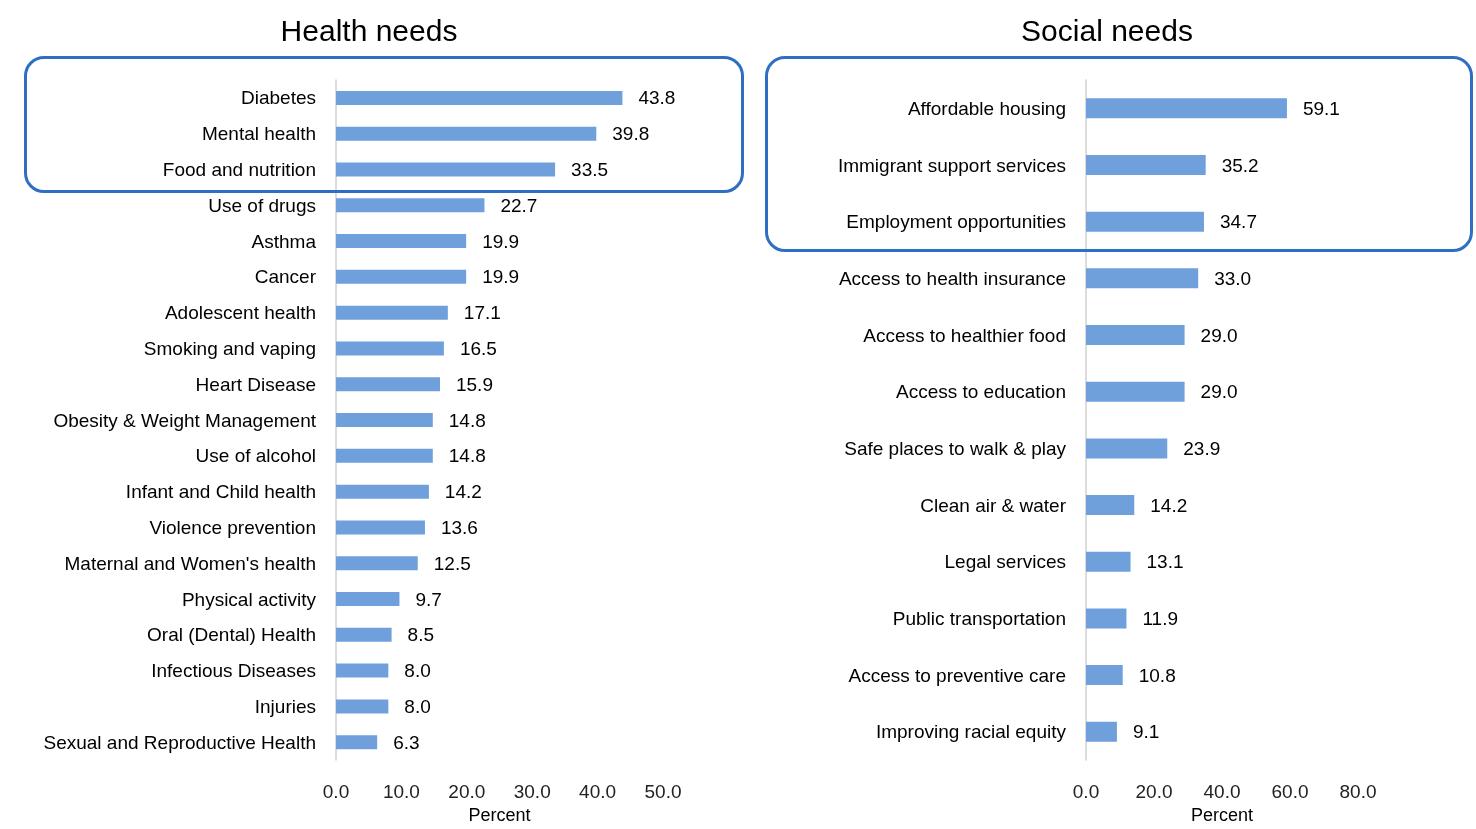 This screenshot has width=1476, height=829. I want to click on y-tick-label: Public transportation, so click(979, 618).